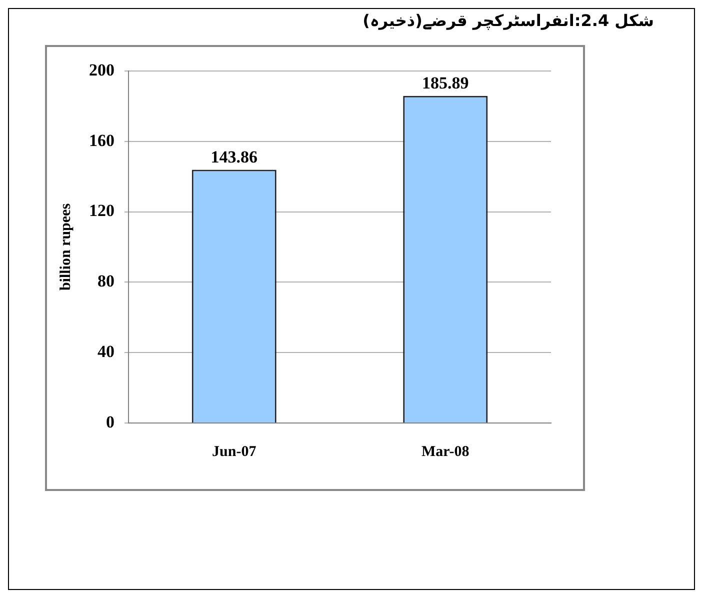 This screenshot has height=598, width=703. I want to click on x-tick-label: Mar-08, so click(445, 452).